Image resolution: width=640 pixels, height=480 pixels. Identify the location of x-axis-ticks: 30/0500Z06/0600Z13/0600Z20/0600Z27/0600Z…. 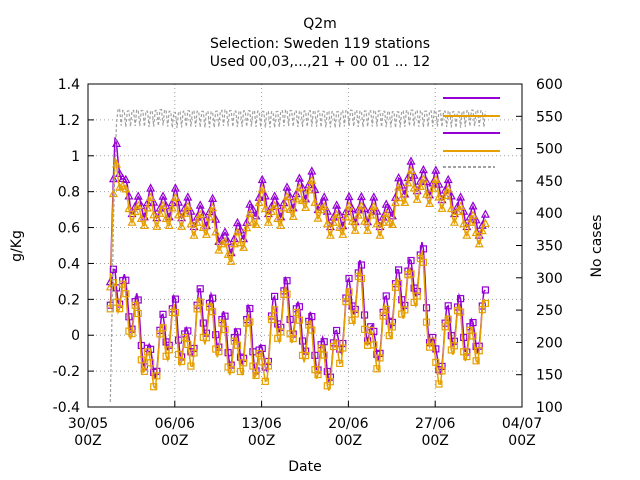
(305, 425).